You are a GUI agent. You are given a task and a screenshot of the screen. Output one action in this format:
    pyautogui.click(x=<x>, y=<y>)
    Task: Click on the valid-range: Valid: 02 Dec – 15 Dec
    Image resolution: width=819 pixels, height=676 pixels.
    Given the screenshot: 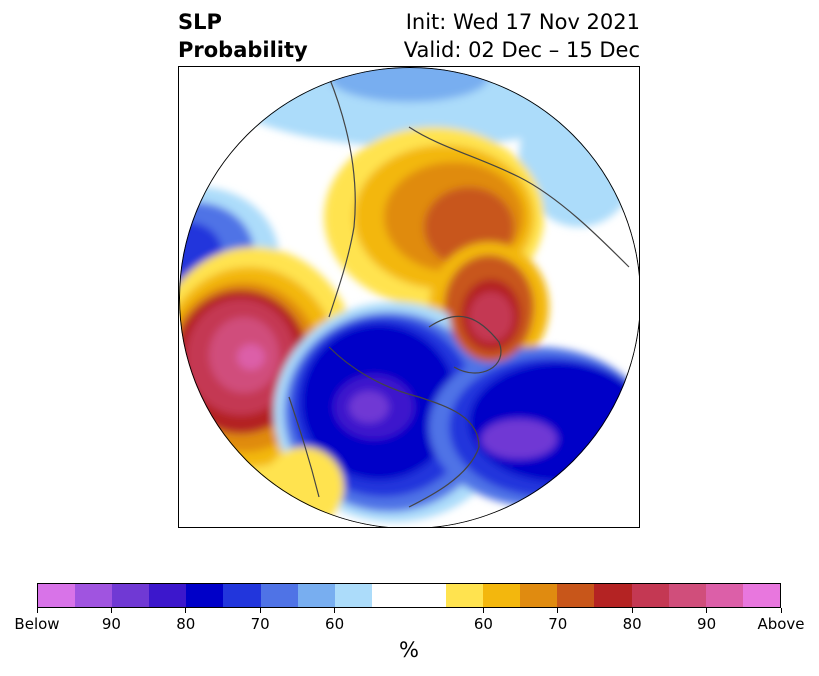 What is the action you would take?
    pyautogui.click(x=521, y=50)
    